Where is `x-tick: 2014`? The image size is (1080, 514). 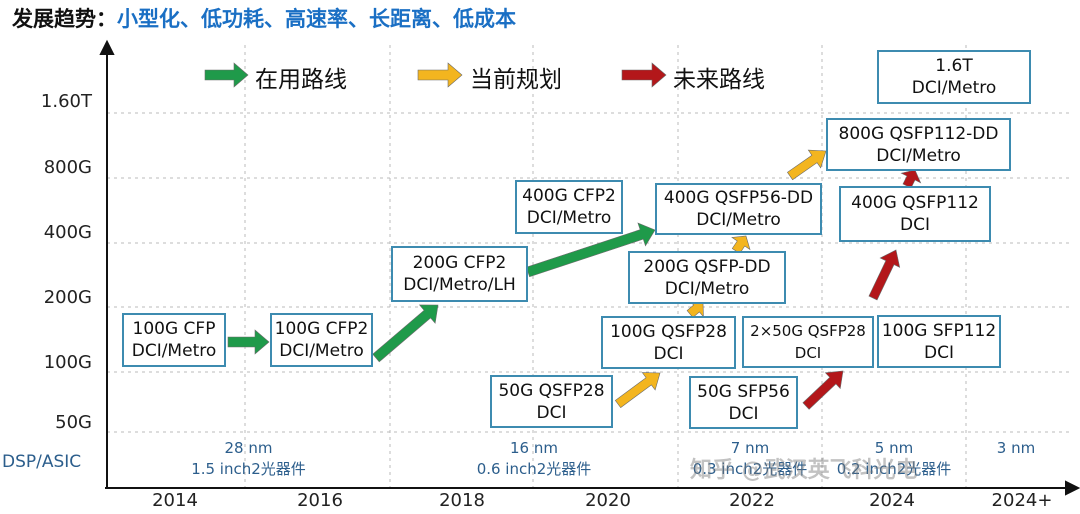
x-tick: 2014 is located at coordinates (175, 500).